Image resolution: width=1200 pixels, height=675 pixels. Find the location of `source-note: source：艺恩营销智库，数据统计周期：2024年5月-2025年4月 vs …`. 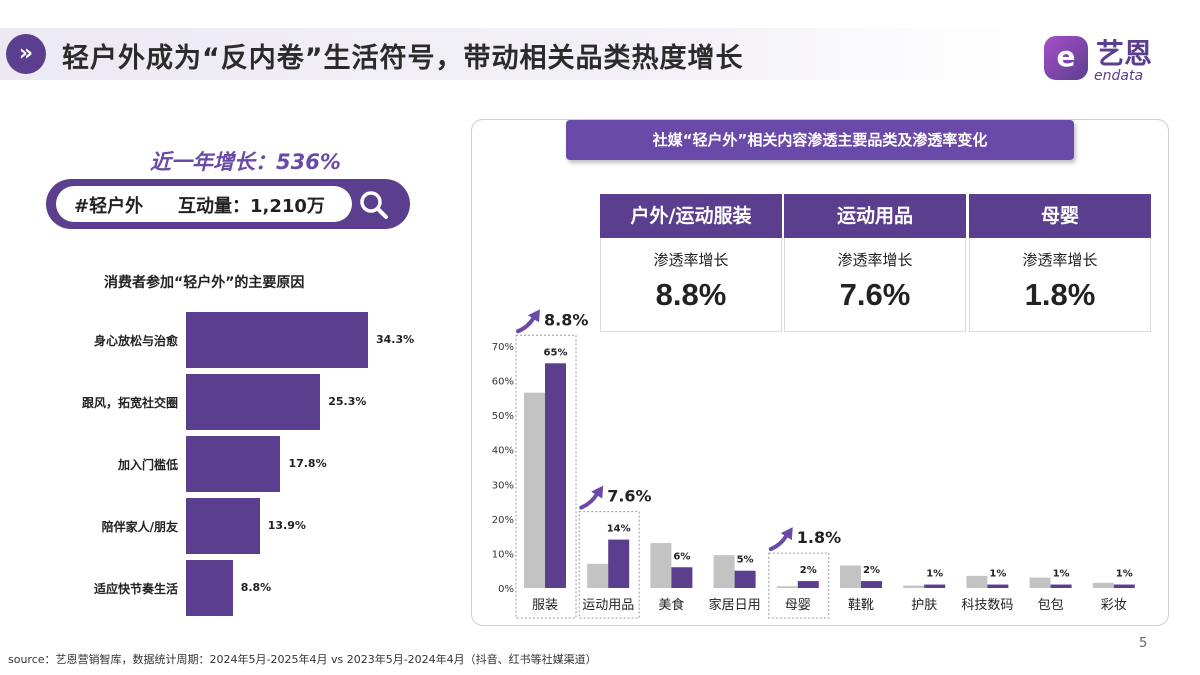

source-note: source：艺恩营销智库，数据统计周期：2024年5月-2025年4月 vs … is located at coordinates (302, 659).